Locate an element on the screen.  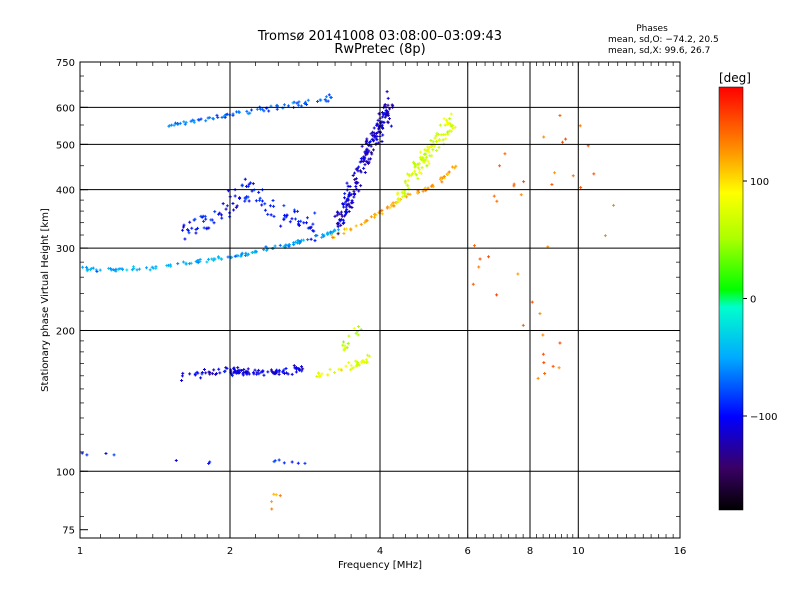
colorbar is located at coordinates (731, 298).